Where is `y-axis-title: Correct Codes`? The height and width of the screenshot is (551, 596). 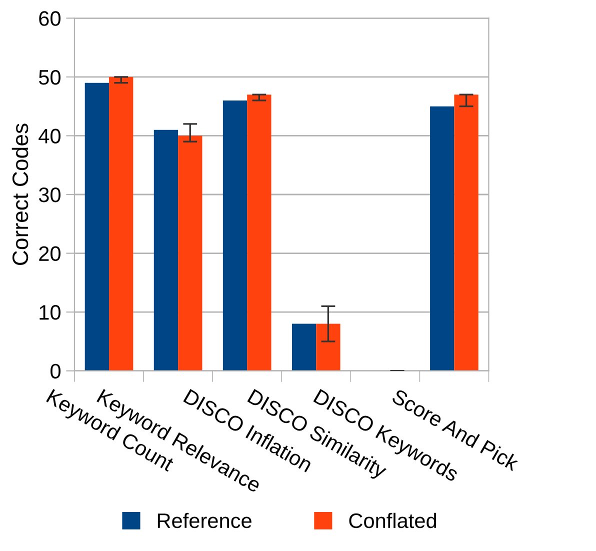
y-axis-title: Correct Codes is located at coordinates (20, 194).